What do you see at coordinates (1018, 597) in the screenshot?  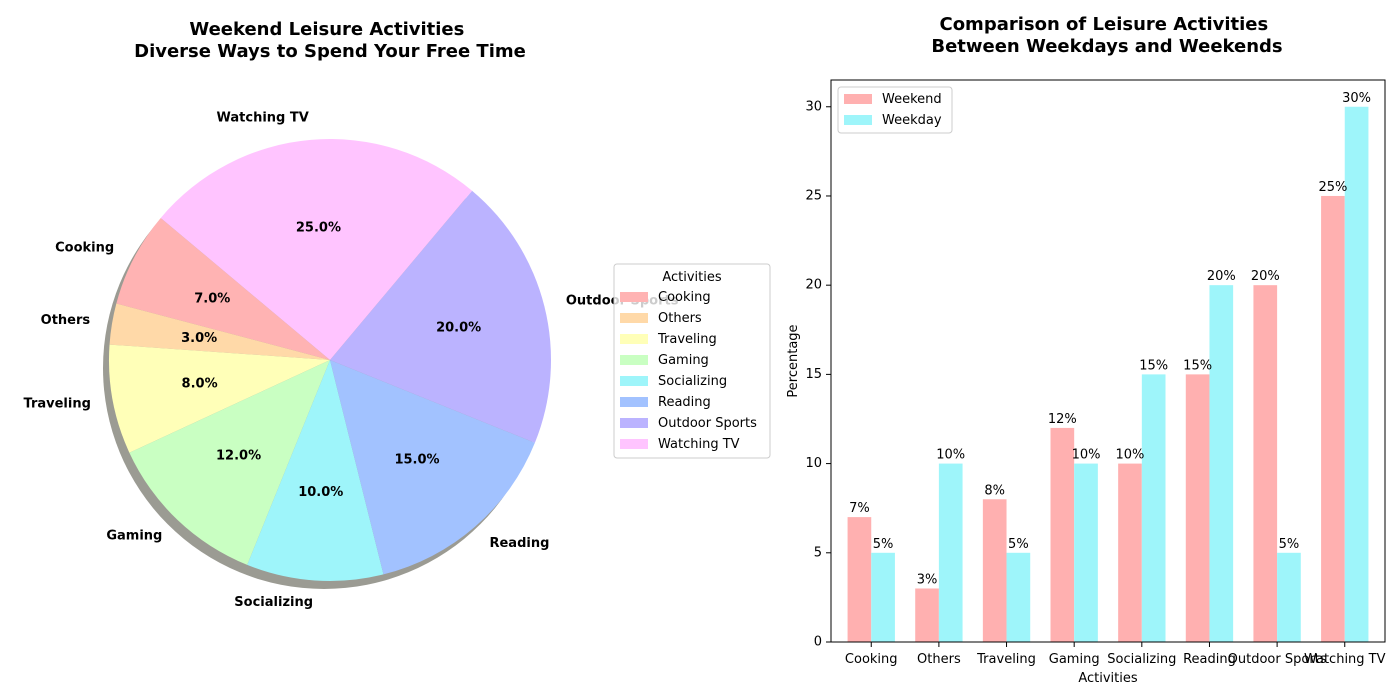 I see `bar-weekday-traveling` at bounding box center [1018, 597].